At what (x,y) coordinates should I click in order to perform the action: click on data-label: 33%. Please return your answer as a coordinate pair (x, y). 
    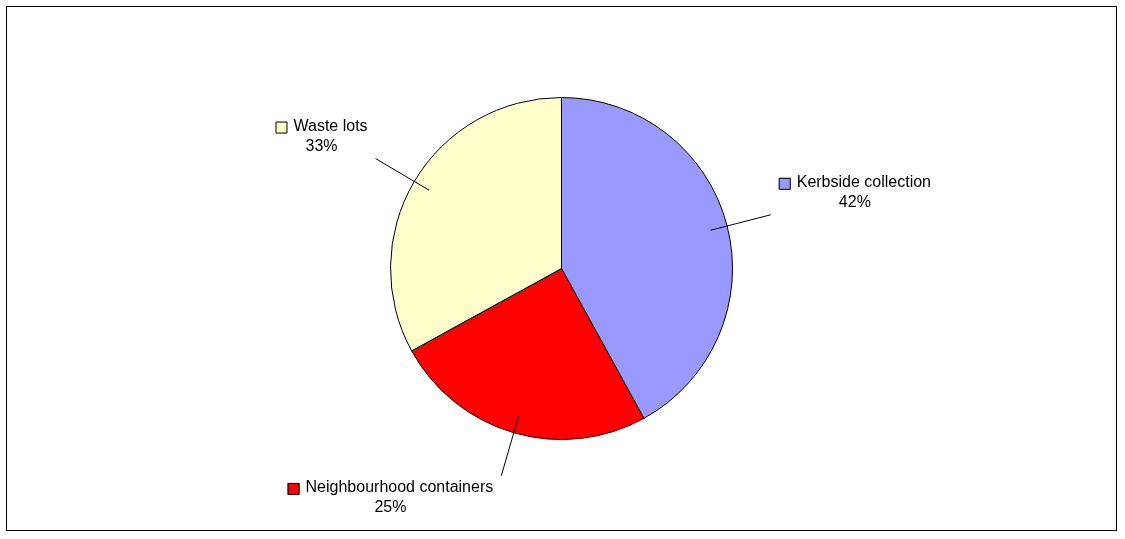
    Looking at the image, I should click on (321, 145).